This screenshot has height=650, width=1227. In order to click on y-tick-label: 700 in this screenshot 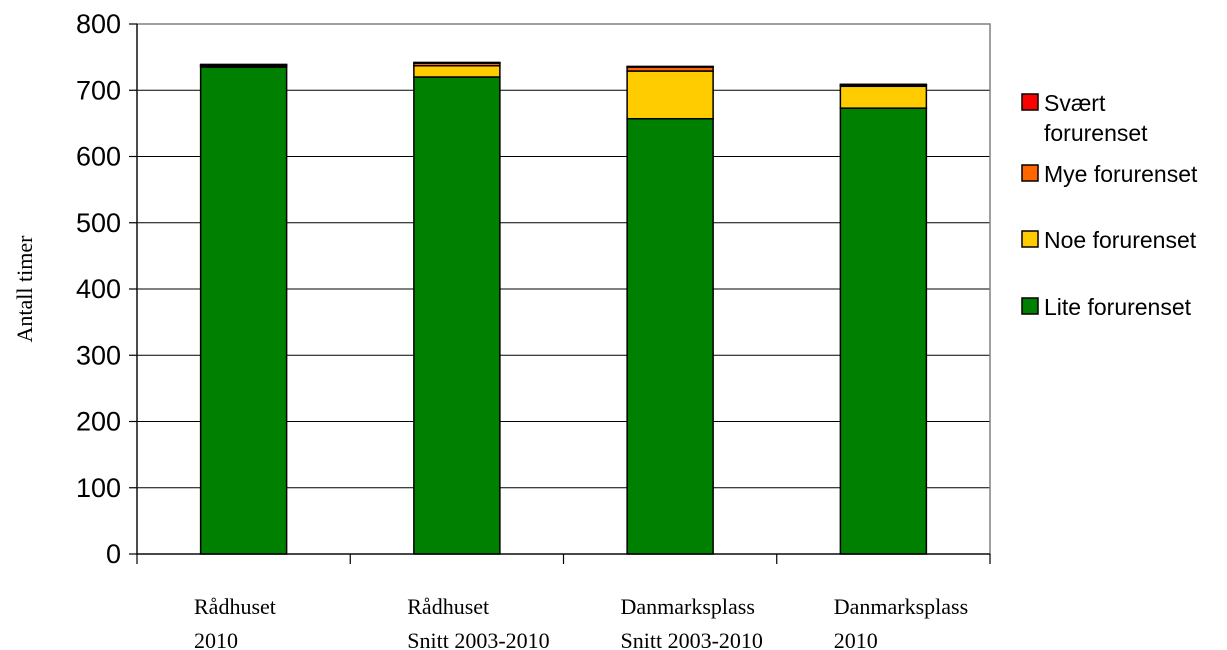, I will do `click(98, 90)`.